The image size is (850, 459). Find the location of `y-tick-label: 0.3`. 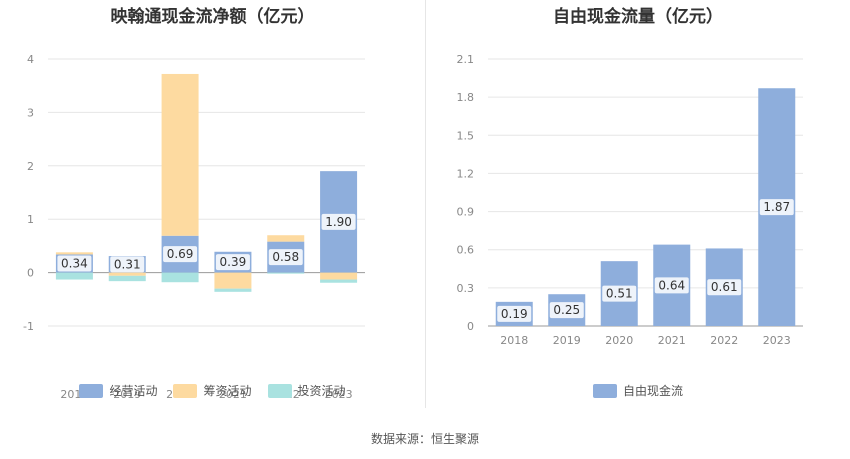

y-tick-label: 0.3 is located at coordinates (466, 288).